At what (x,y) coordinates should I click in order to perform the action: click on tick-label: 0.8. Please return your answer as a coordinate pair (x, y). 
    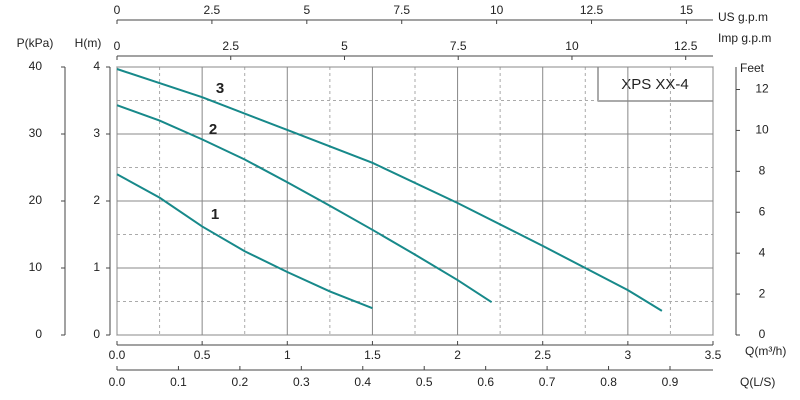
    Looking at the image, I should click on (608, 382).